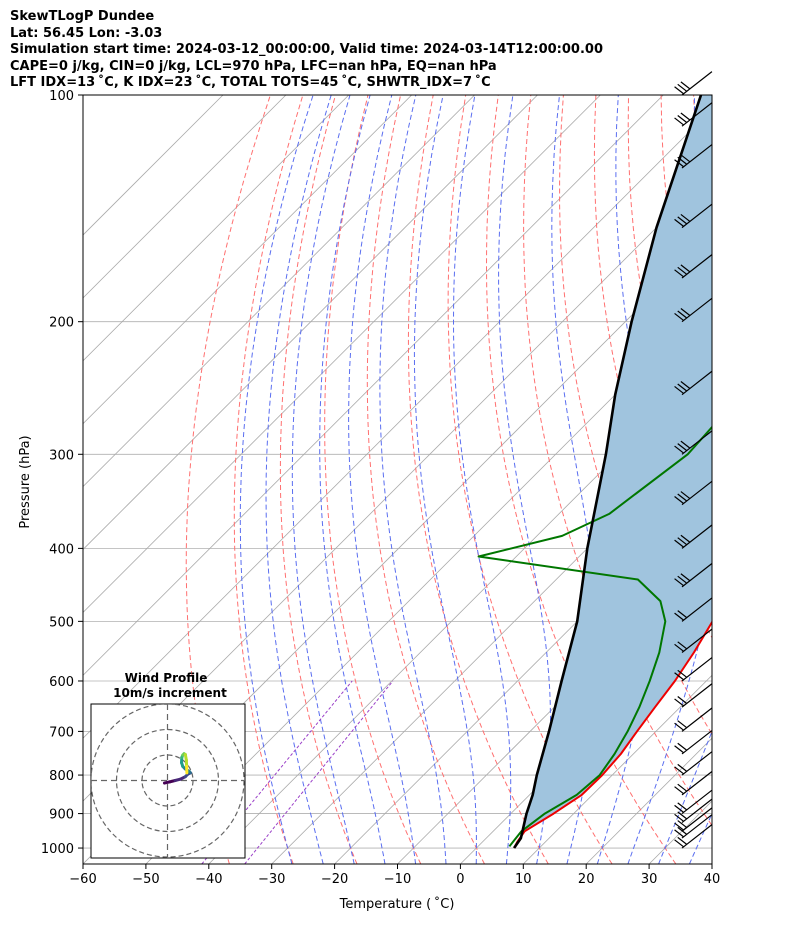 The width and height of the screenshot is (794, 937). Describe the element at coordinates (586, 879) in the screenshot. I see `x-tick-label: 20` at that location.